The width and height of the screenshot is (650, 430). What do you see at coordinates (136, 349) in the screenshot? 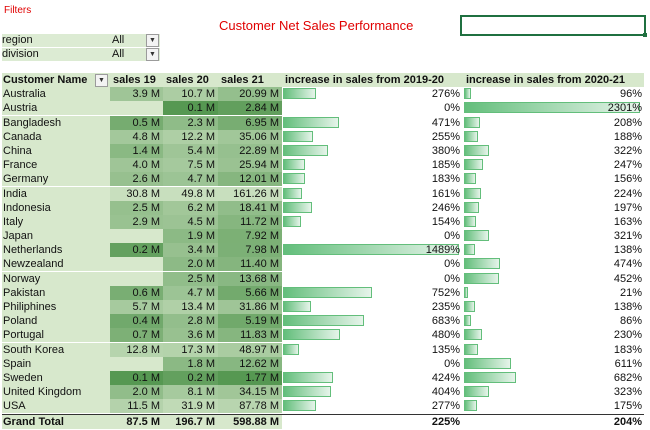
I see `sales-19-cell: 12.8 M` at bounding box center [136, 349].